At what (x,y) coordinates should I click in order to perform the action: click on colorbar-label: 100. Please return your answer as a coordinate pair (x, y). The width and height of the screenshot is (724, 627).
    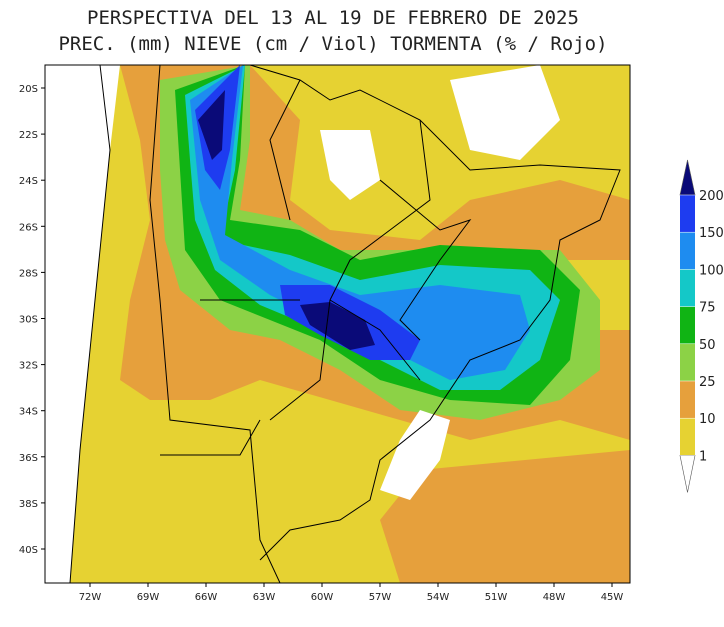
    Looking at the image, I should click on (711, 270).